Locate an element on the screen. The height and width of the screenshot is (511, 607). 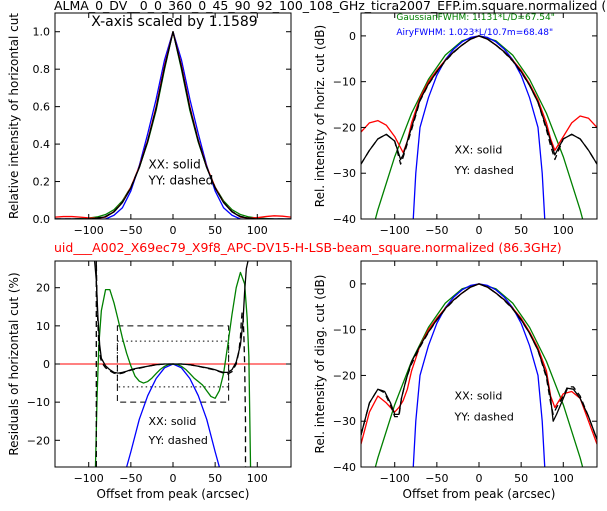
tolerance-box is located at coordinates (173, 364).